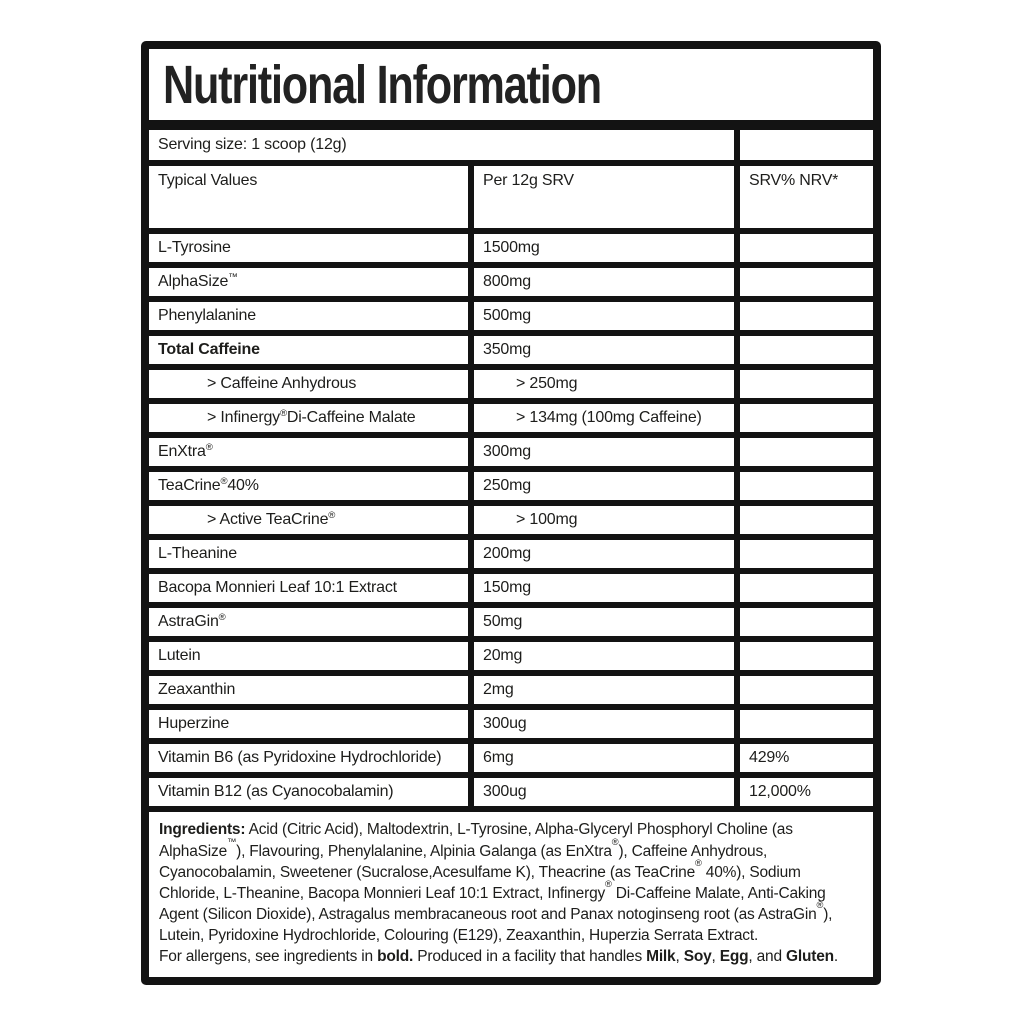 This screenshot has width=1024, height=1024. What do you see at coordinates (308, 248) in the screenshot?
I see `row-name: L-Tyrosine` at bounding box center [308, 248].